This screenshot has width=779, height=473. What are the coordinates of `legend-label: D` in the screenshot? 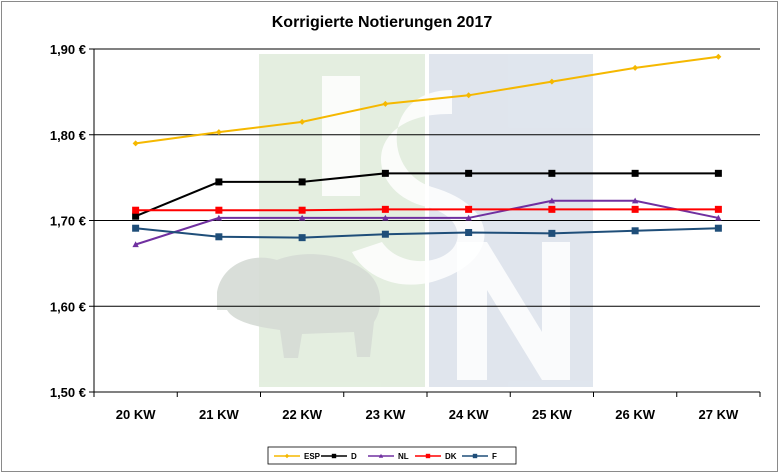 It's located at (354, 456).